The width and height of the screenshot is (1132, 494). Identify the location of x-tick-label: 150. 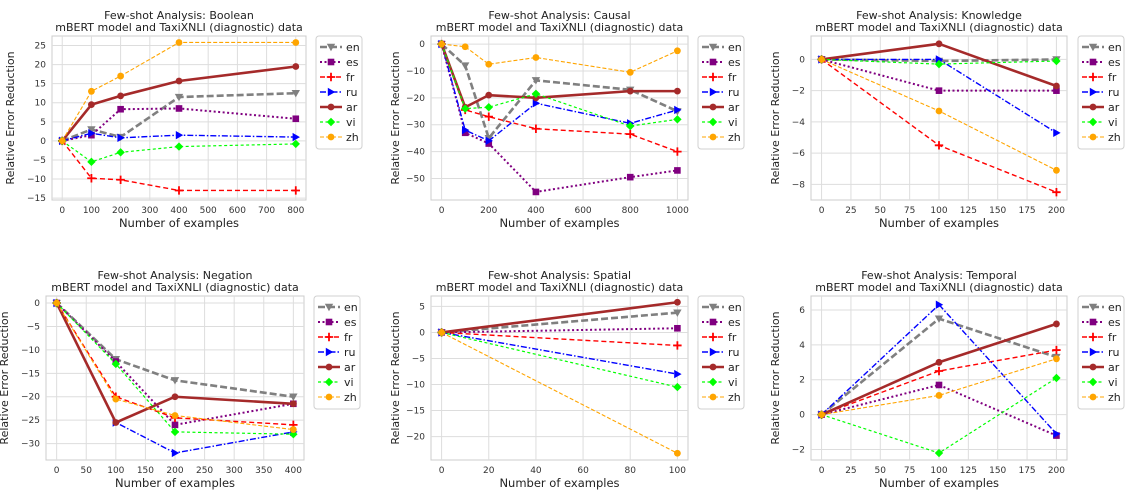
(997, 211).